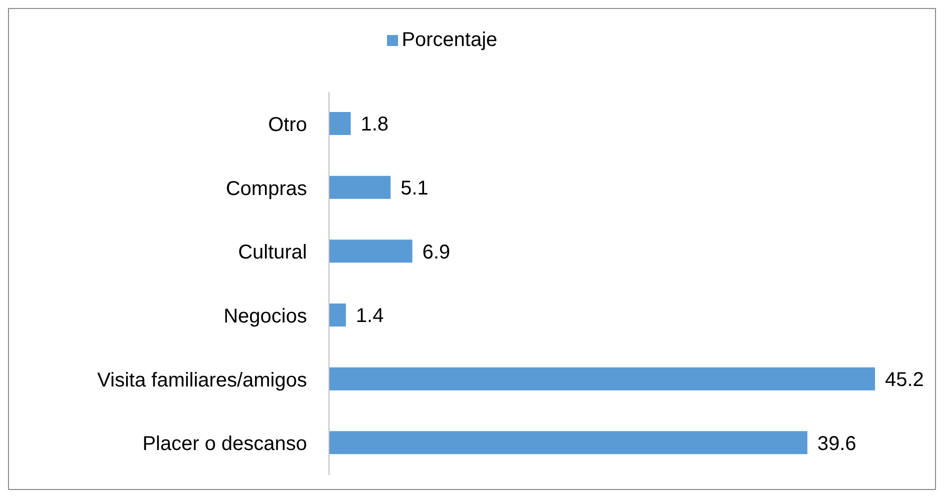  I want to click on data-label: 6.9, so click(436, 252).